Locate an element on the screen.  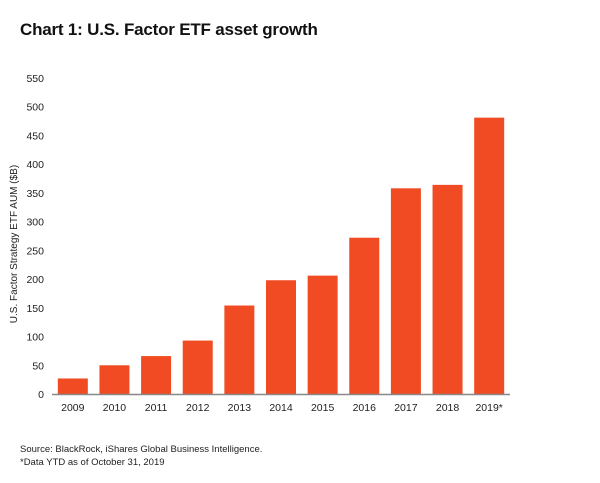
footnote: *Data YTD as of October 31, 2019 is located at coordinates (92, 462).